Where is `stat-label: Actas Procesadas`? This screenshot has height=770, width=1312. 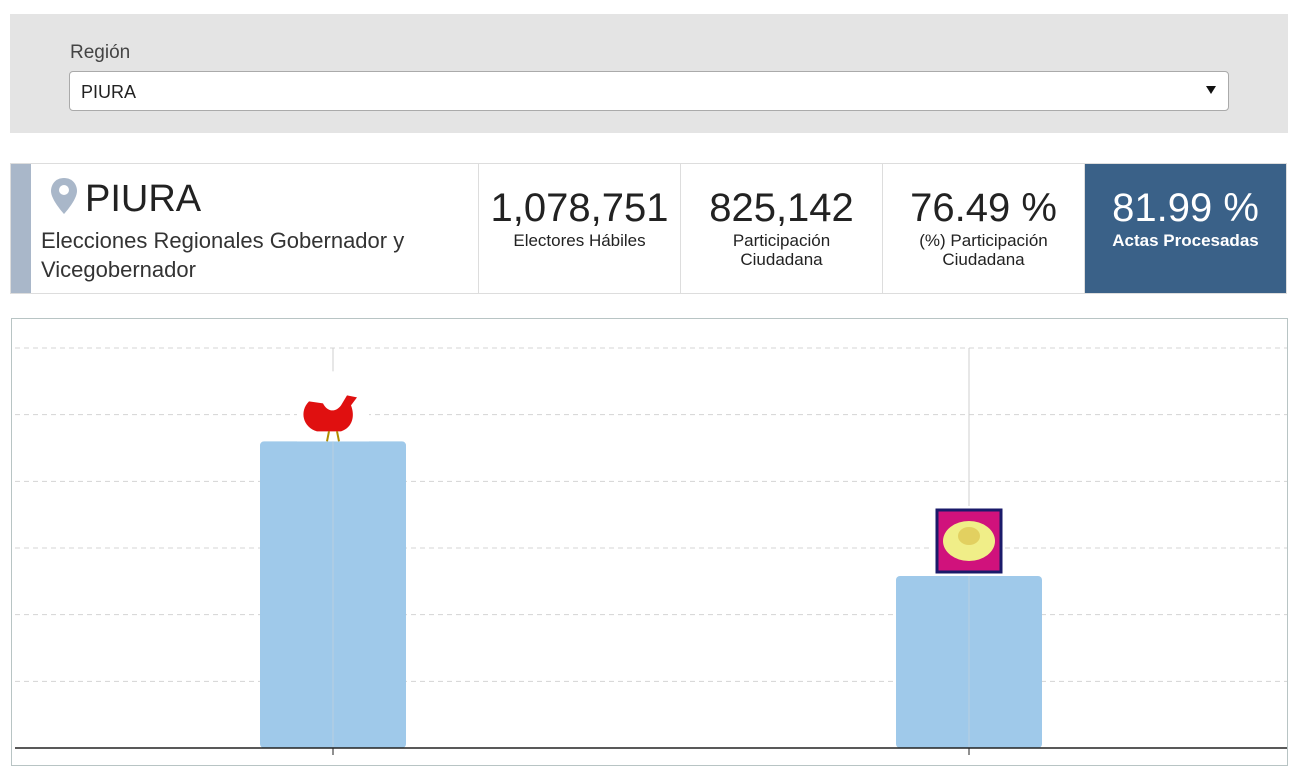
stat-label: Actas Procesadas is located at coordinates (1185, 240).